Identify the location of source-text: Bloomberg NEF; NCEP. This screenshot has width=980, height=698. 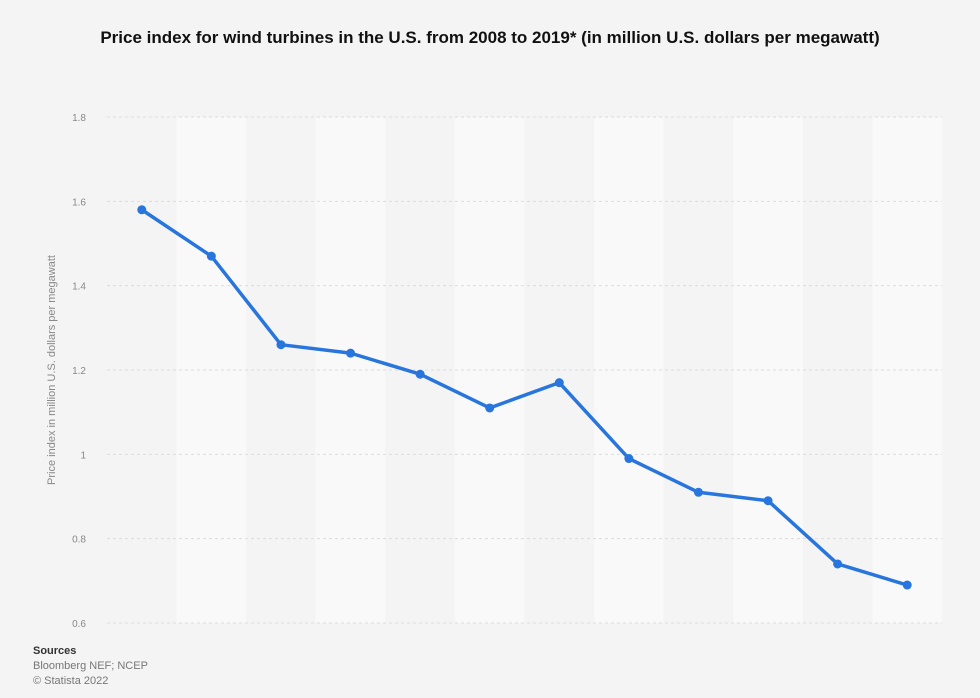
(90, 666).